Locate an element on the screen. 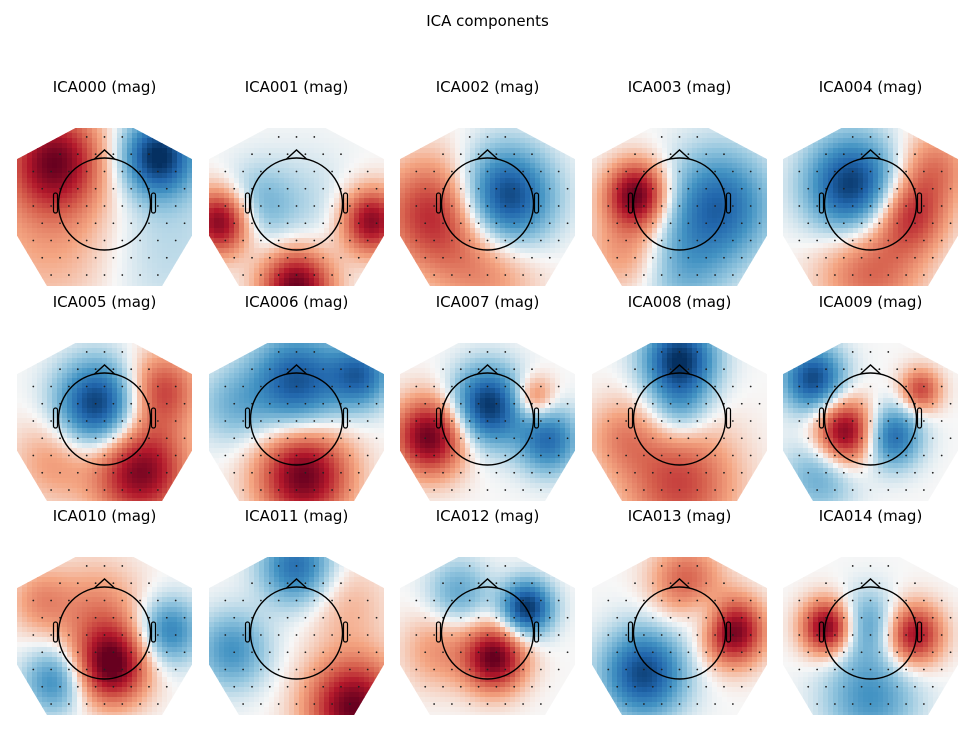 The image size is (975, 731). panel-title: ICA008 (mag) is located at coordinates (679, 302).